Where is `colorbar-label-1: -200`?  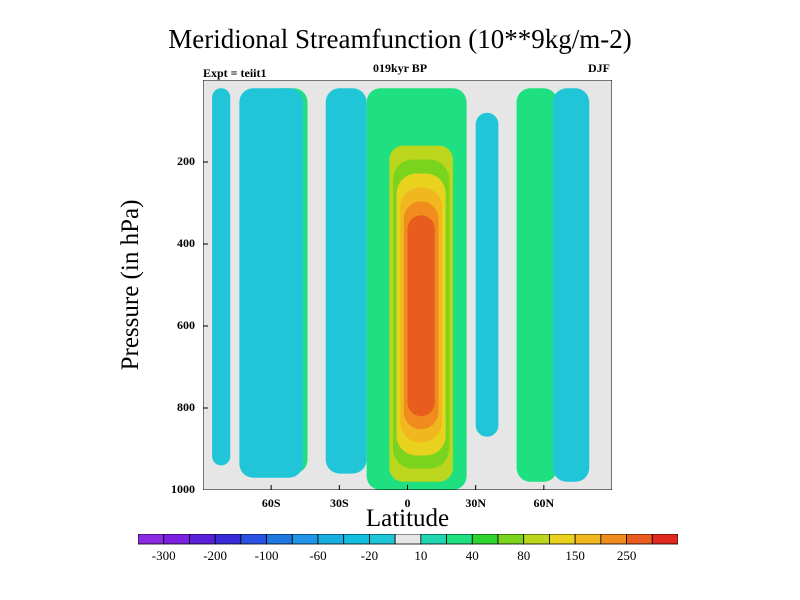
colorbar-label-1: -200 is located at coordinates (215, 555).